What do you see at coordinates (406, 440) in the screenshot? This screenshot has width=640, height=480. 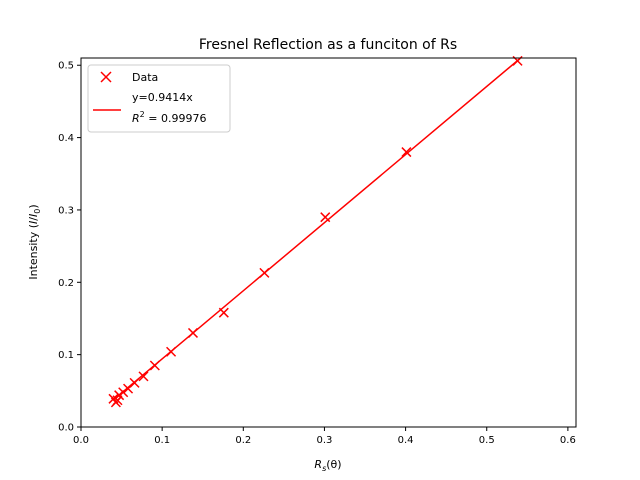 I see `x-tick-label: 0.4` at bounding box center [406, 440].